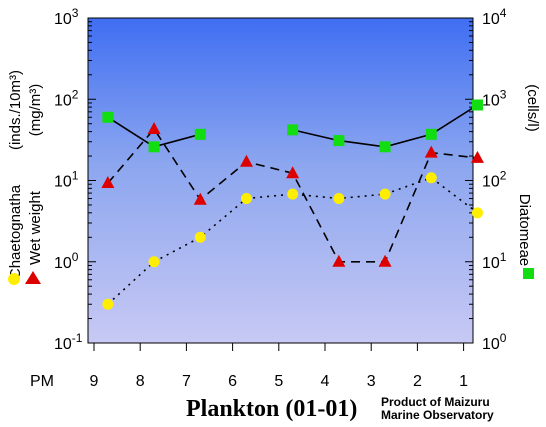  I want to click on x-tick-label: 6, so click(232, 381).